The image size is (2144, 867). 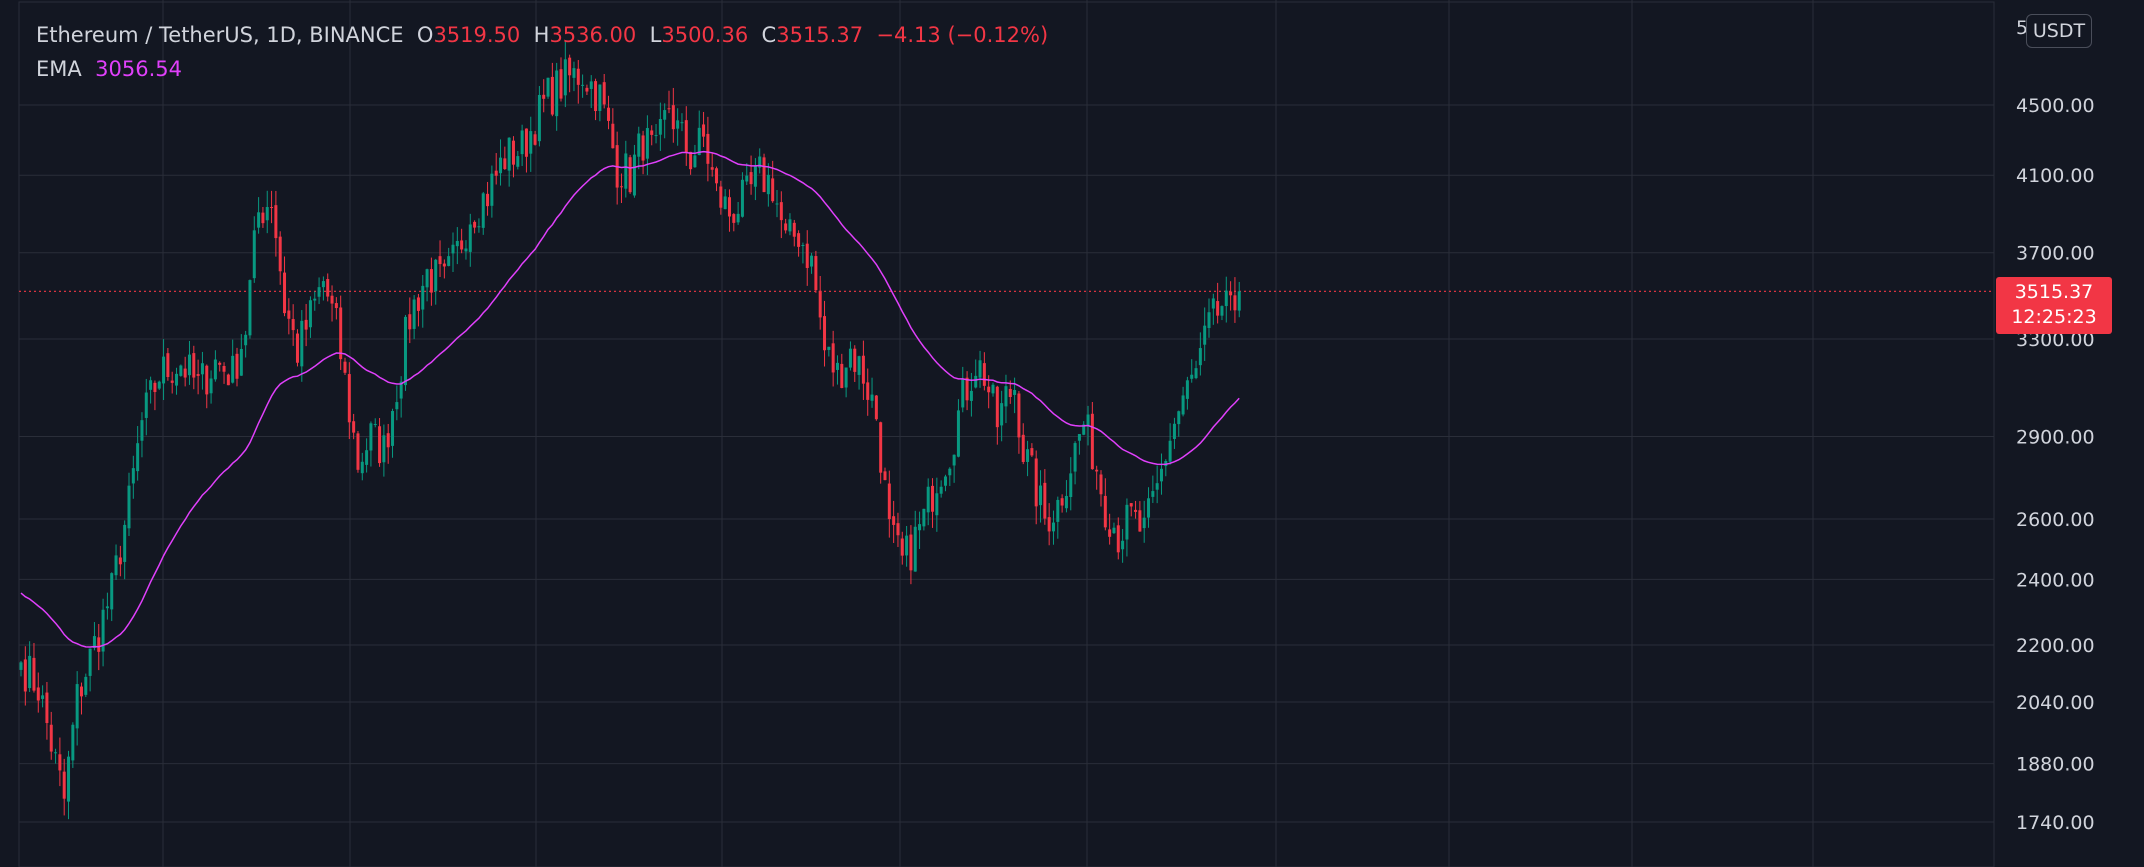 I want to click on currency-button: USDT, so click(x=2059, y=31).